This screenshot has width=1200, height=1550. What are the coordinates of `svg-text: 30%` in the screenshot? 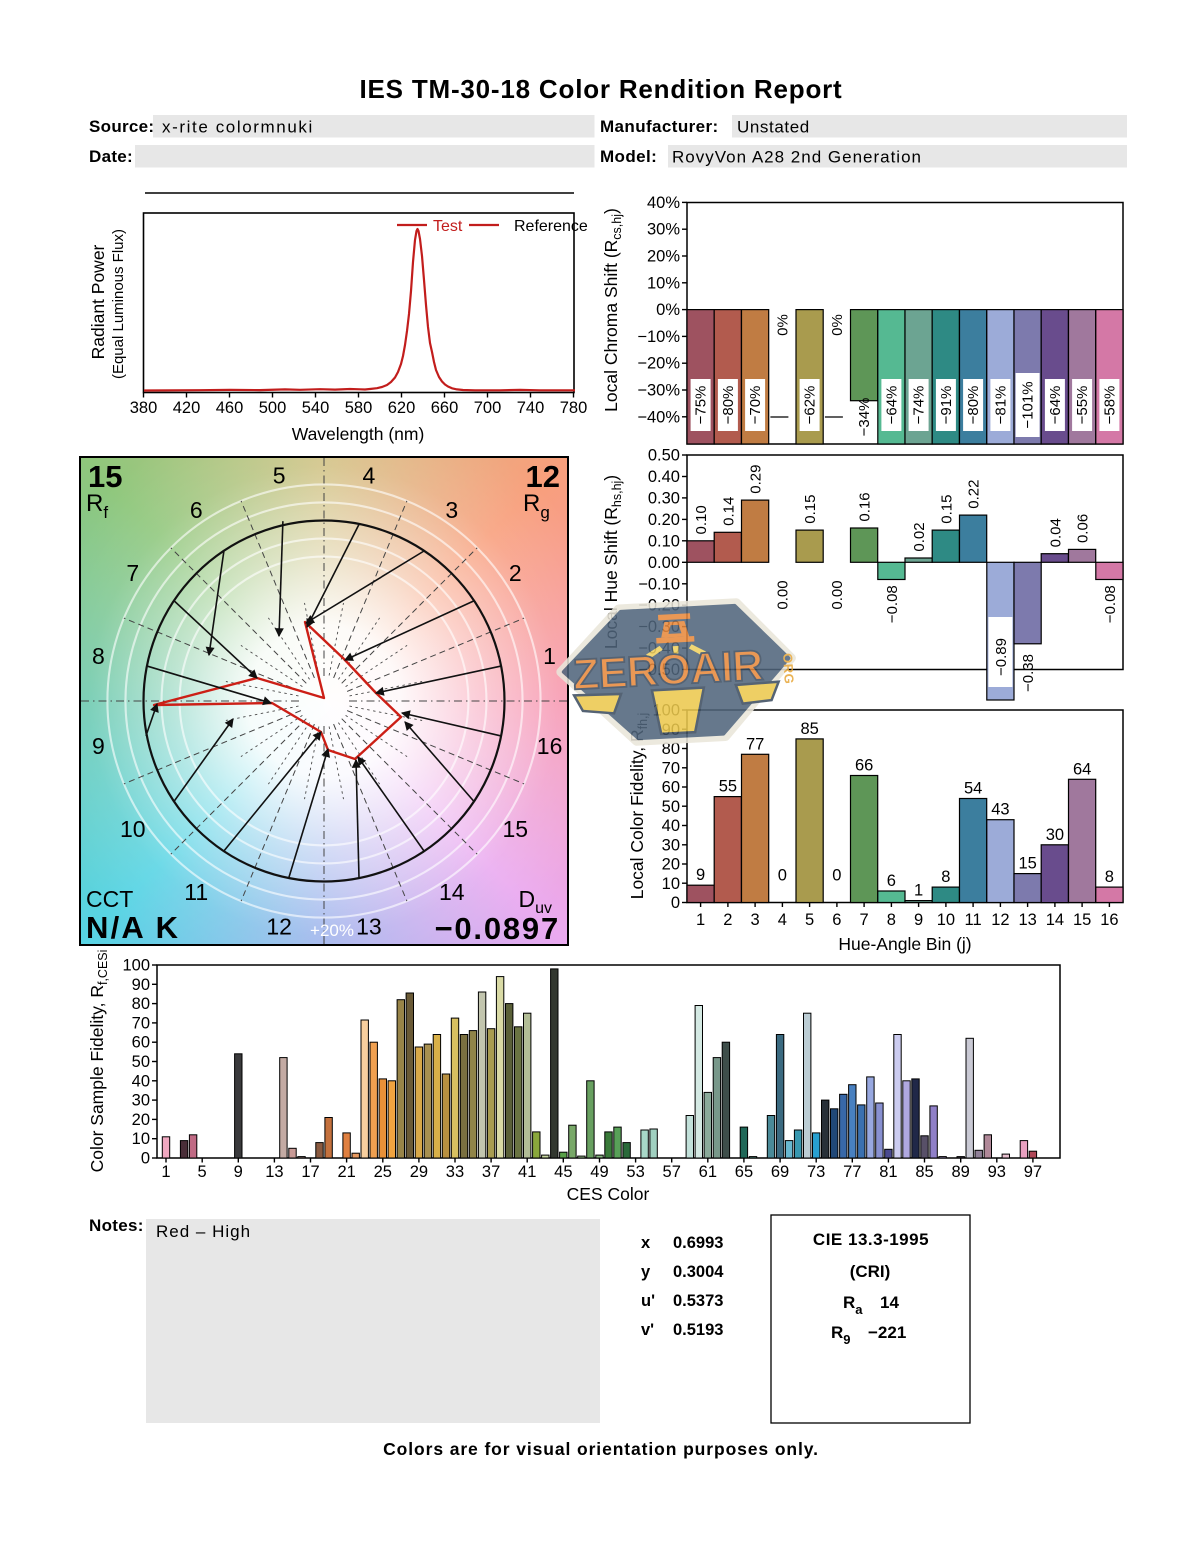 It's located at (663, 230).